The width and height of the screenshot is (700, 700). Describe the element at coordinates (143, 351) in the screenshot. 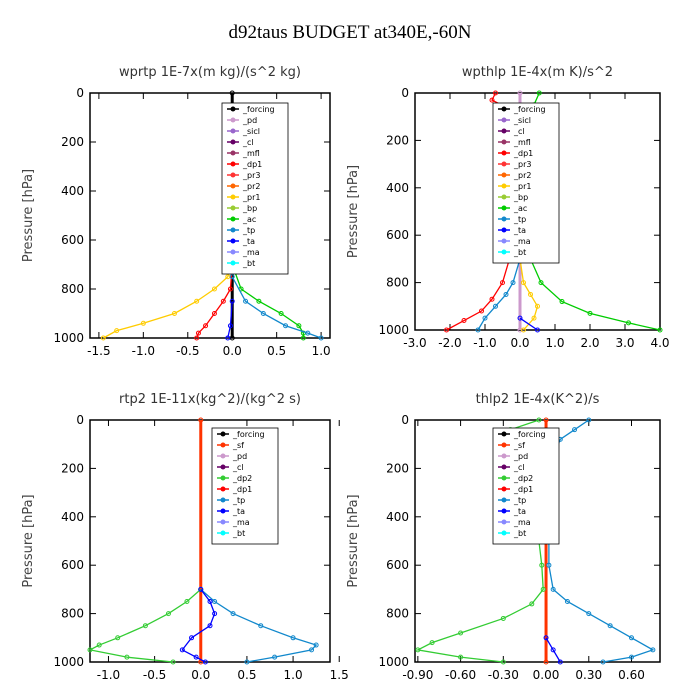

I see `x-tick-label: -1.0` at that location.